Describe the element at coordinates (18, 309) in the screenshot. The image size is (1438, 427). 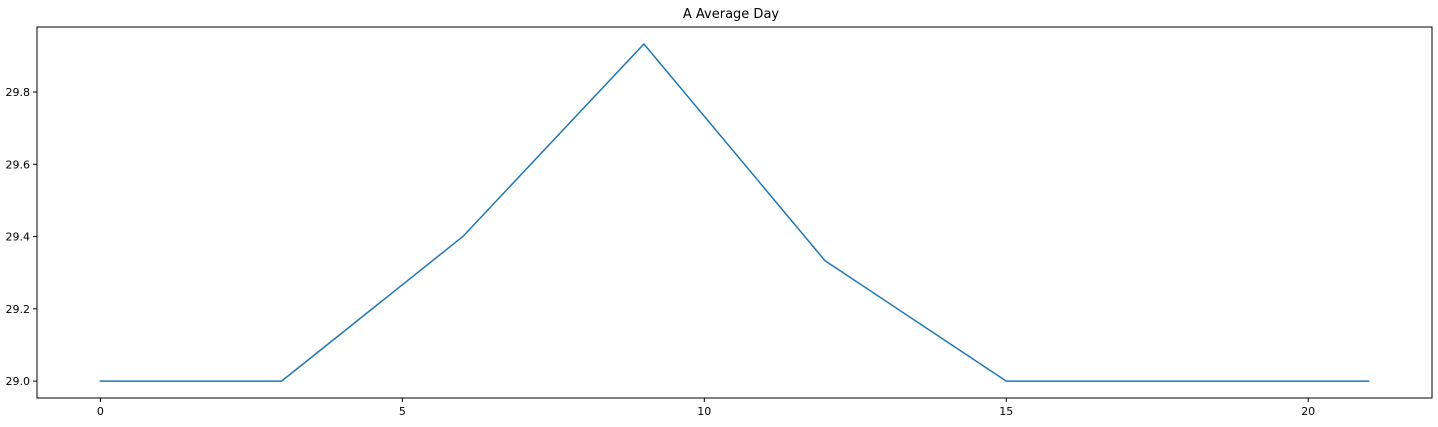
I see `y-tick-label: 29.2` at that location.